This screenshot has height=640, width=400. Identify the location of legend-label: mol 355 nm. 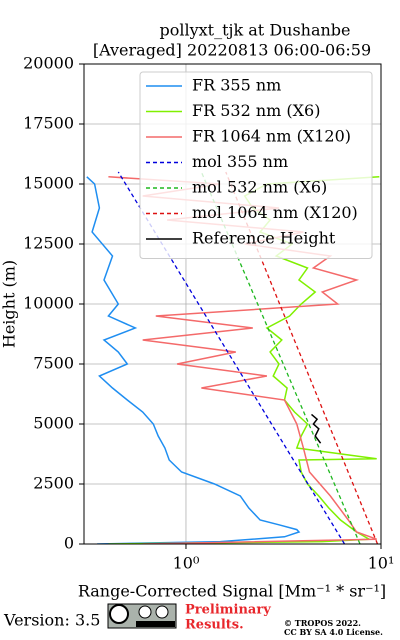
(240, 161).